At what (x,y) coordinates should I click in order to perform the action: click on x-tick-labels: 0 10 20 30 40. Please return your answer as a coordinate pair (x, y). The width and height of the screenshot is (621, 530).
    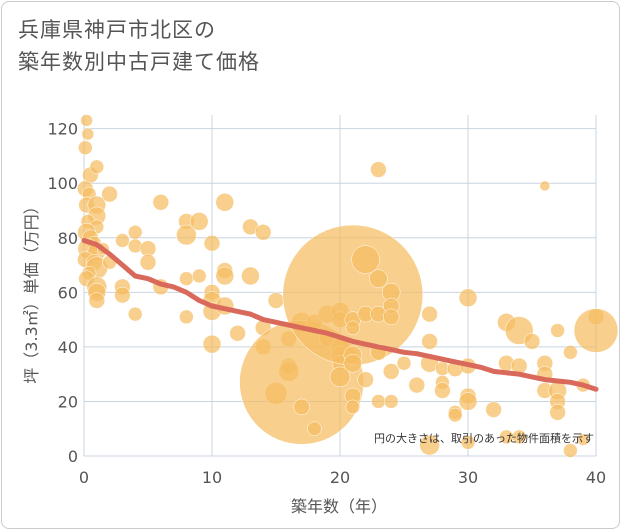
    Looking at the image, I should click on (342, 477).